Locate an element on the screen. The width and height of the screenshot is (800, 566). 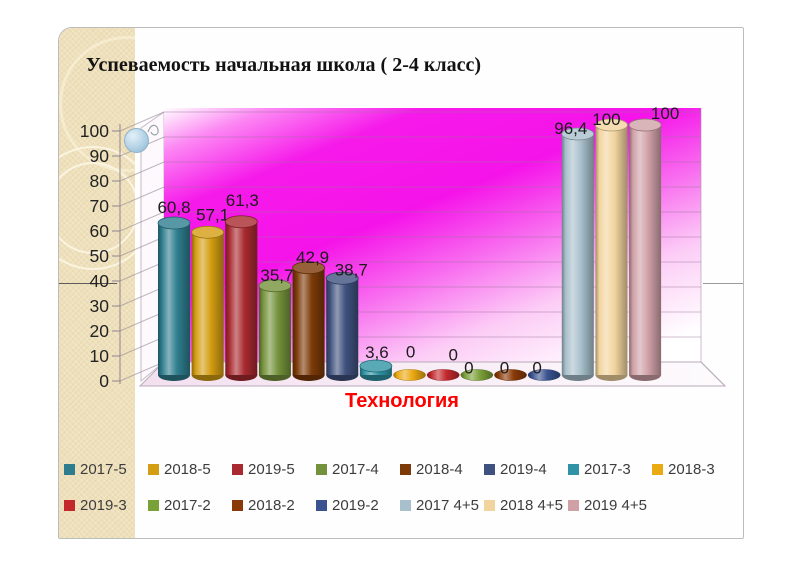
legend-label: 2018-4 is located at coordinates (439, 469).